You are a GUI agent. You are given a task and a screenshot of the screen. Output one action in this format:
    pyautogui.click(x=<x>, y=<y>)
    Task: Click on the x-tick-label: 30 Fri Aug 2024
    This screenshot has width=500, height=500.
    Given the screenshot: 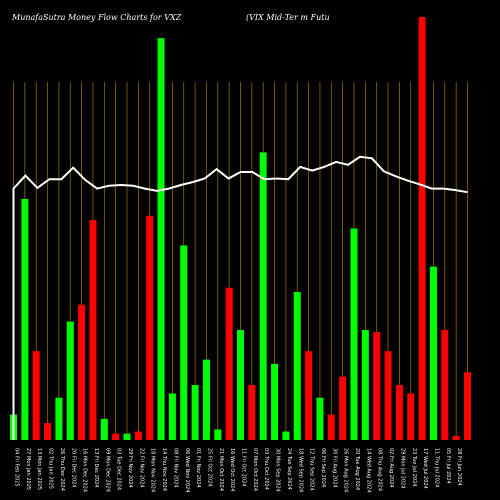 What is the action you would take?
    pyautogui.click(x=334, y=468)
    